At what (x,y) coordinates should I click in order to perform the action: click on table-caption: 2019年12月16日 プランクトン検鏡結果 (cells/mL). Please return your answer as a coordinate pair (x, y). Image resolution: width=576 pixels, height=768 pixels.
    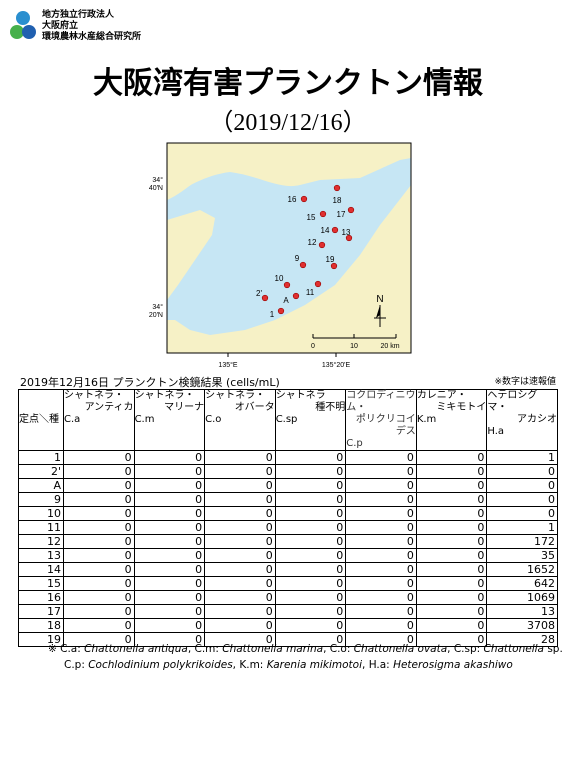
    Looking at the image, I should click on (150, 382).